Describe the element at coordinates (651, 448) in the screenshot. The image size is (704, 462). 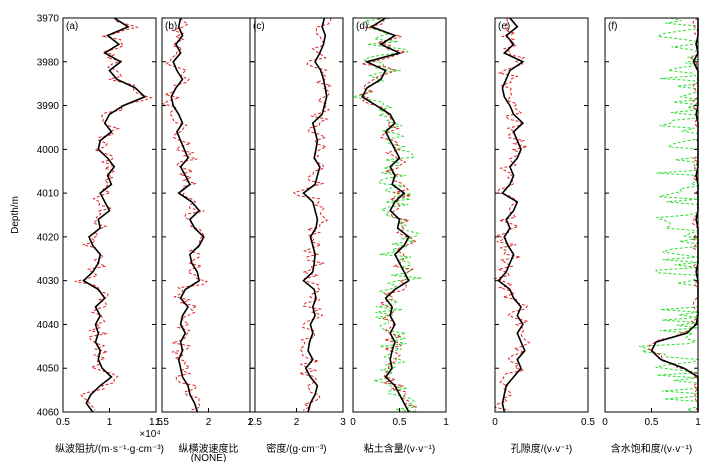
I see `x-axis-title: 含水饱和度/(v·v⁻¹)` at that location.